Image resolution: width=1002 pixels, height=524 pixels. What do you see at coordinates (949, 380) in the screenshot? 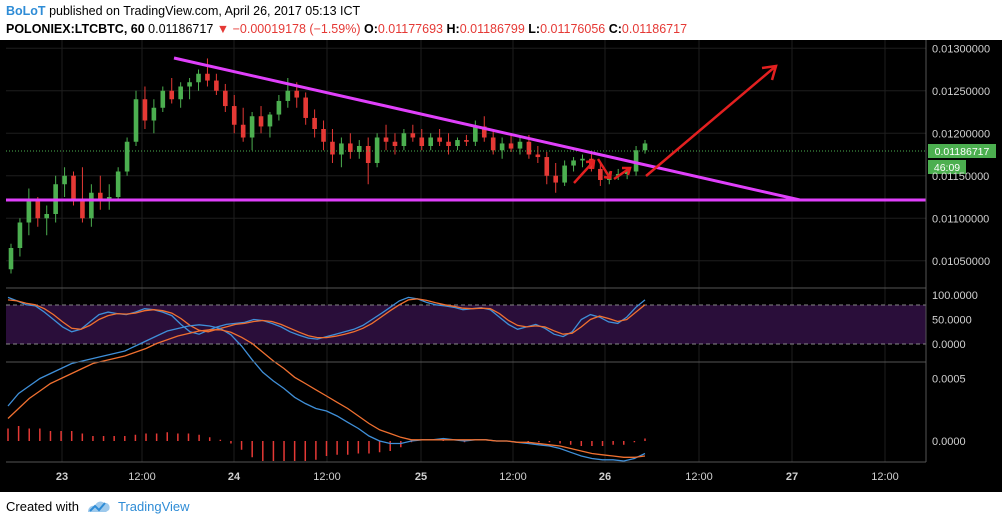
I see `macd-level-label: 0.0005` at bounding box center [949, 380].